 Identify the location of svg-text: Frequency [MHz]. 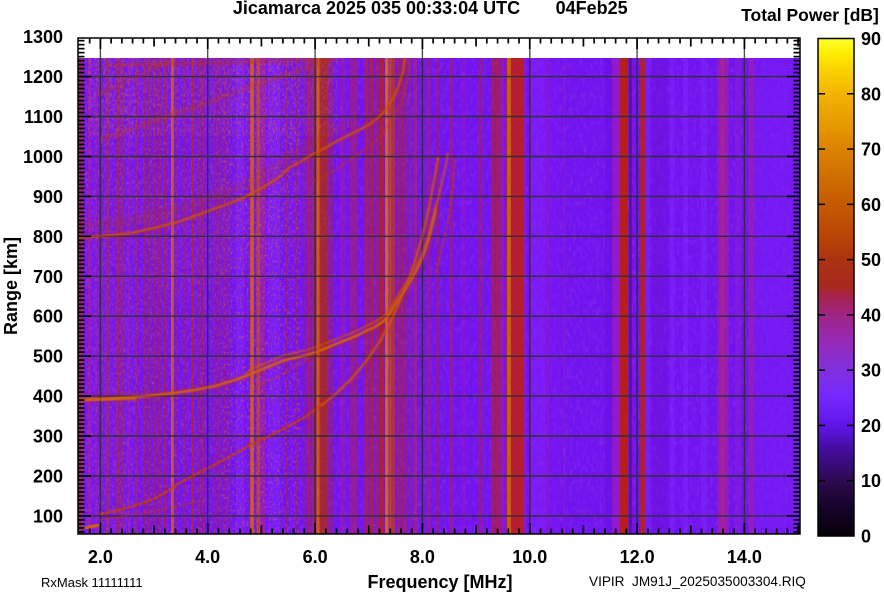
(439, 582).